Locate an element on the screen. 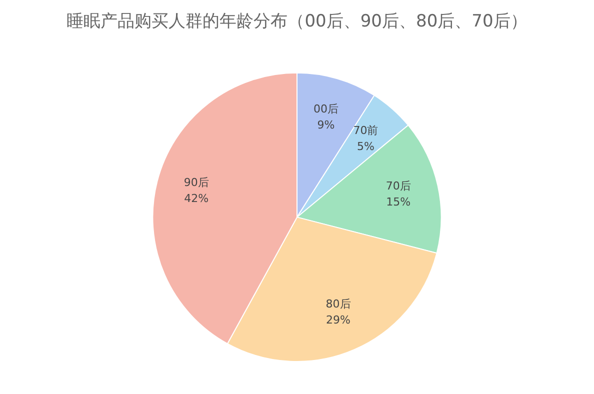  chart-title: 睡眠产品购买人群的年龄分布（00后、90后、80后、70后） is located at coordinates (297, 22).